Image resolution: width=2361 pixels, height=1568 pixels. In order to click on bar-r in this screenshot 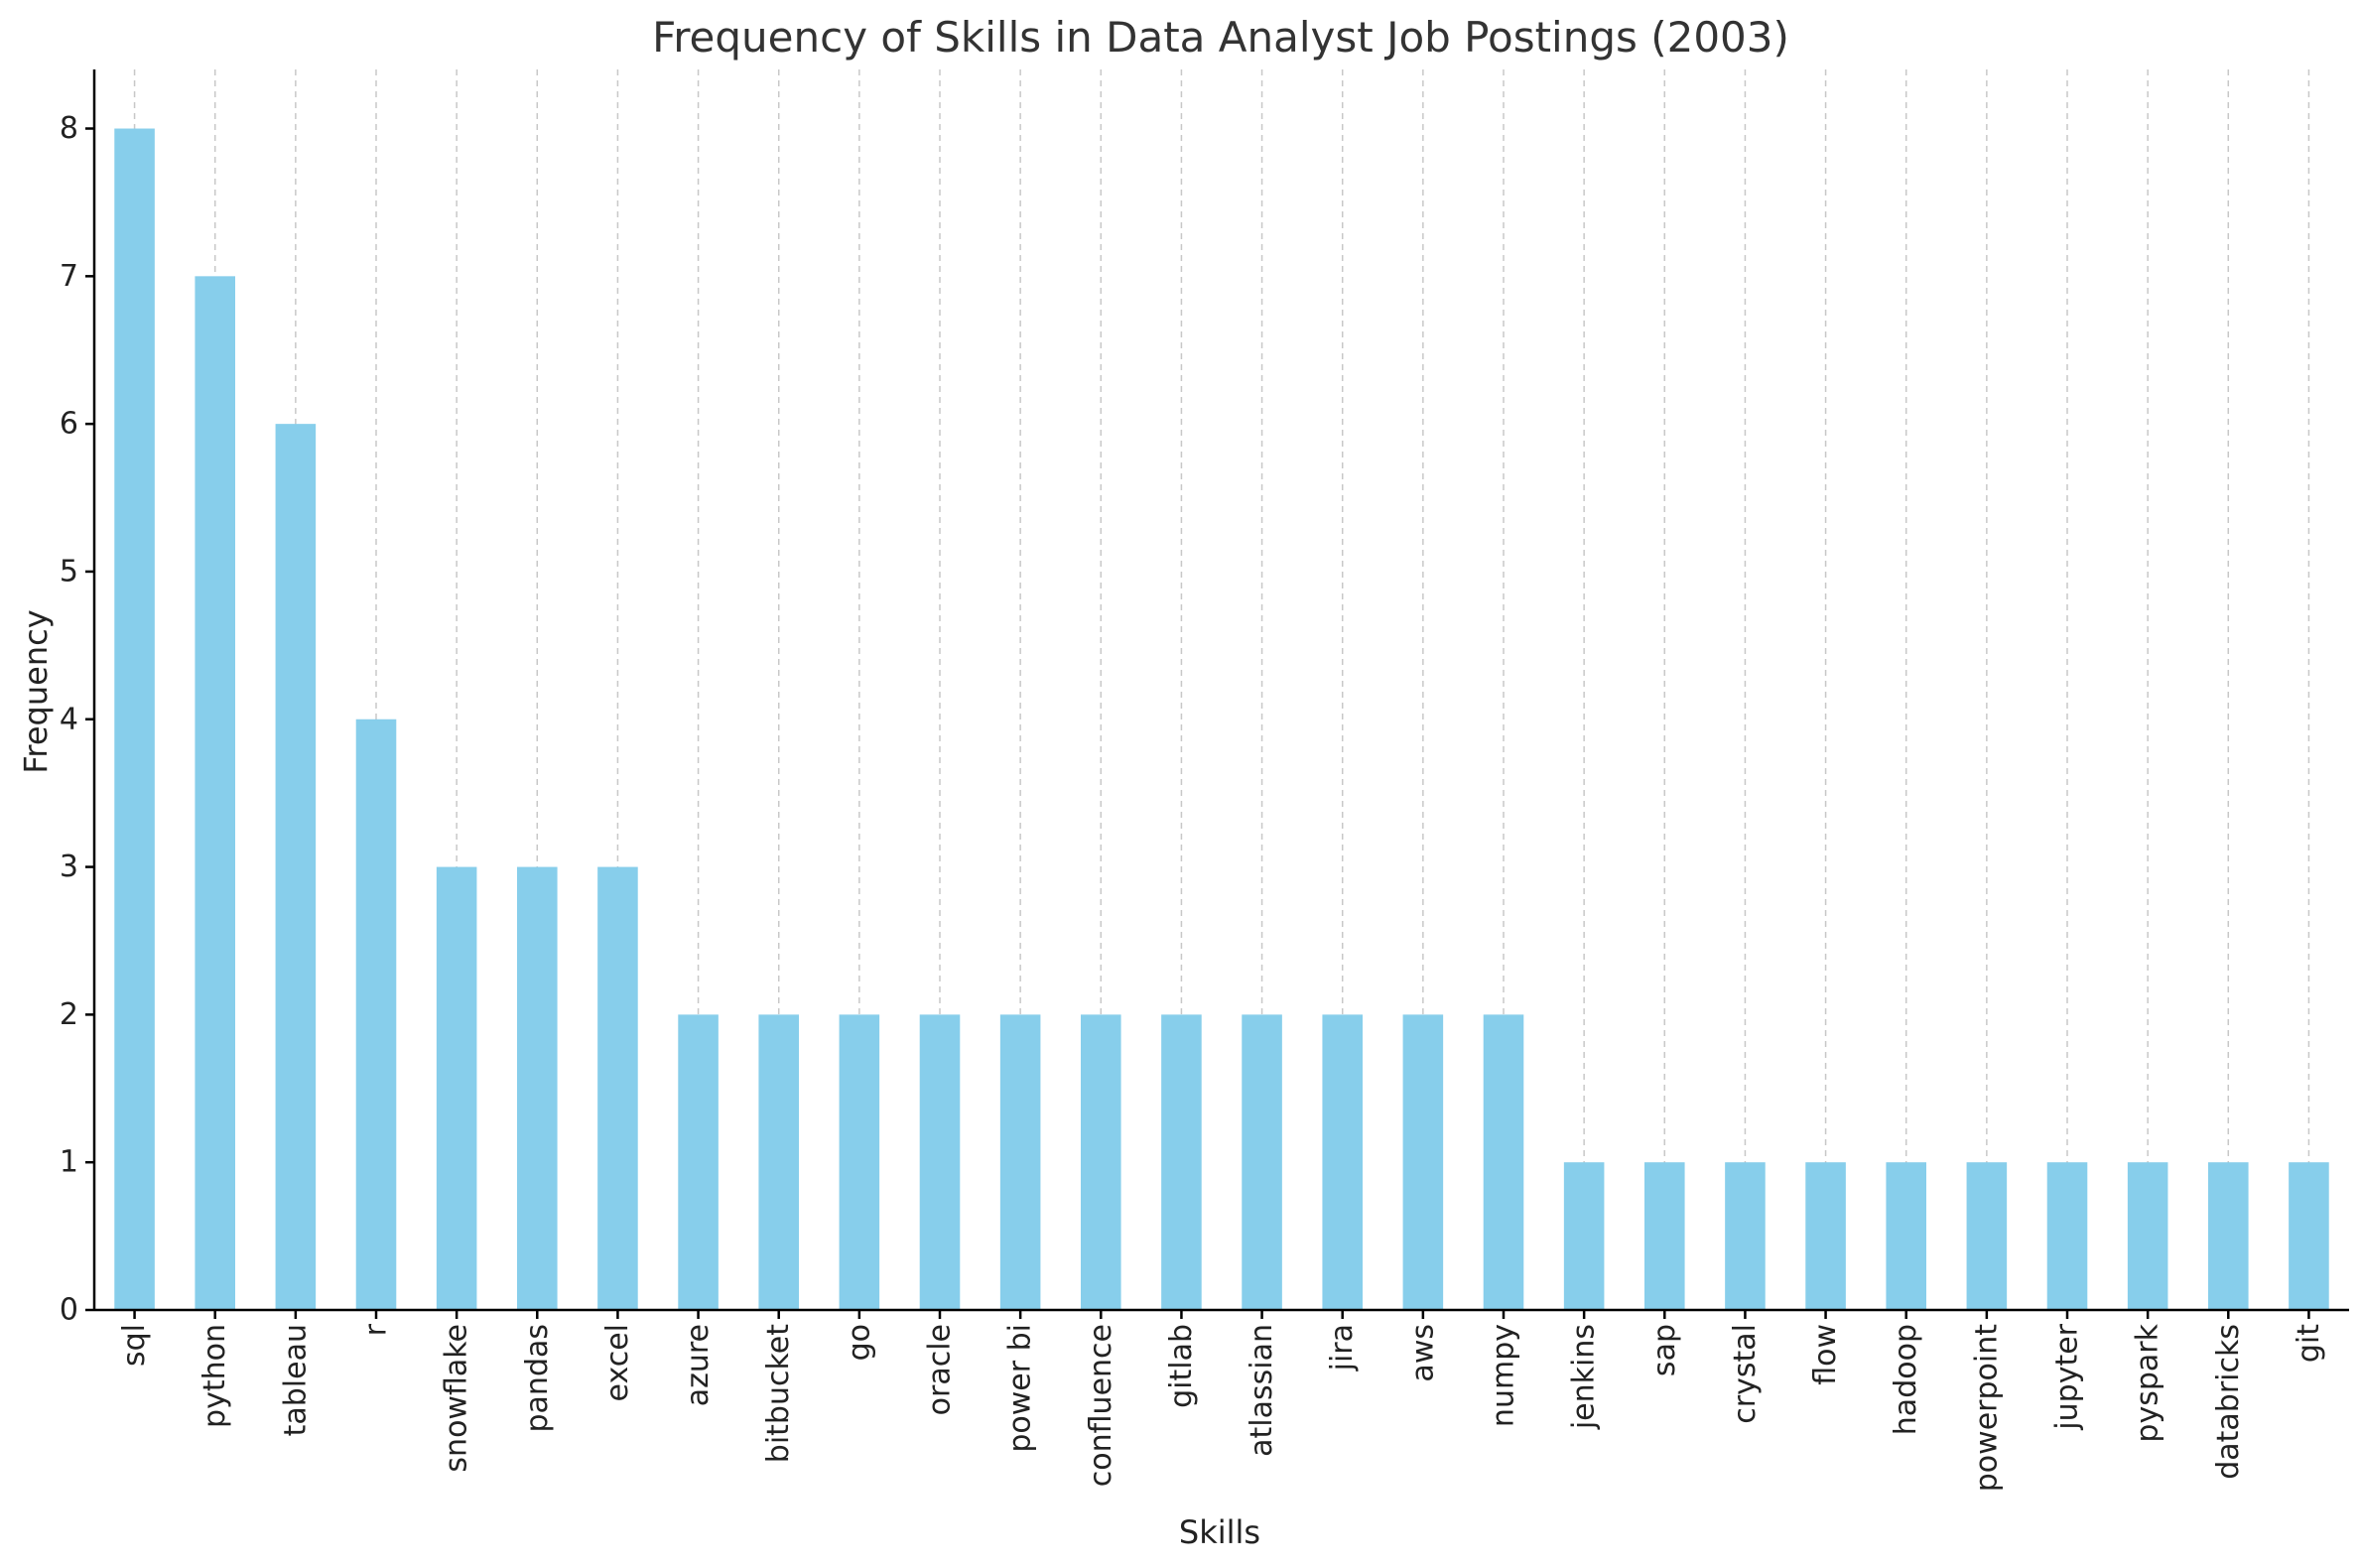, I will do `click(376, 1014)`.